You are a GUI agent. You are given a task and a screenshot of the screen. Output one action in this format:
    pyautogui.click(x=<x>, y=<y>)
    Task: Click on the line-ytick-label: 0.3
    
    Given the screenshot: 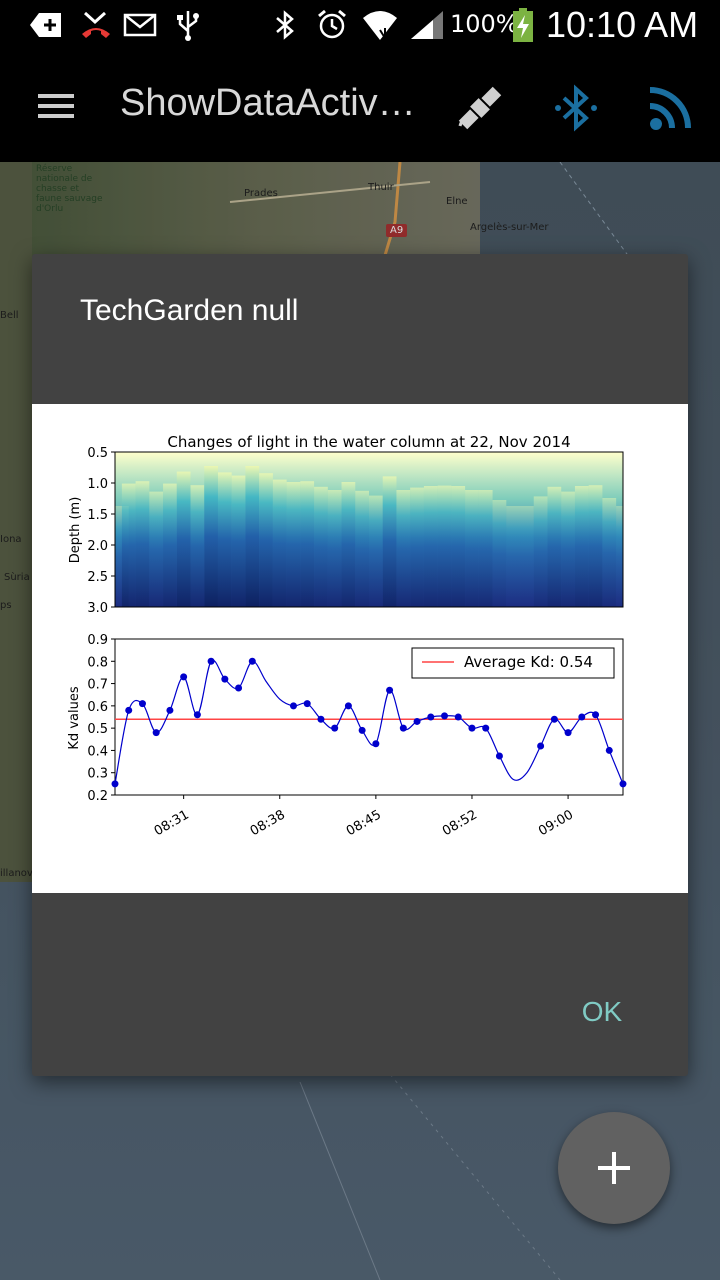 What is the action you would take?
    pyautogui.click(x=97, y=774)
    